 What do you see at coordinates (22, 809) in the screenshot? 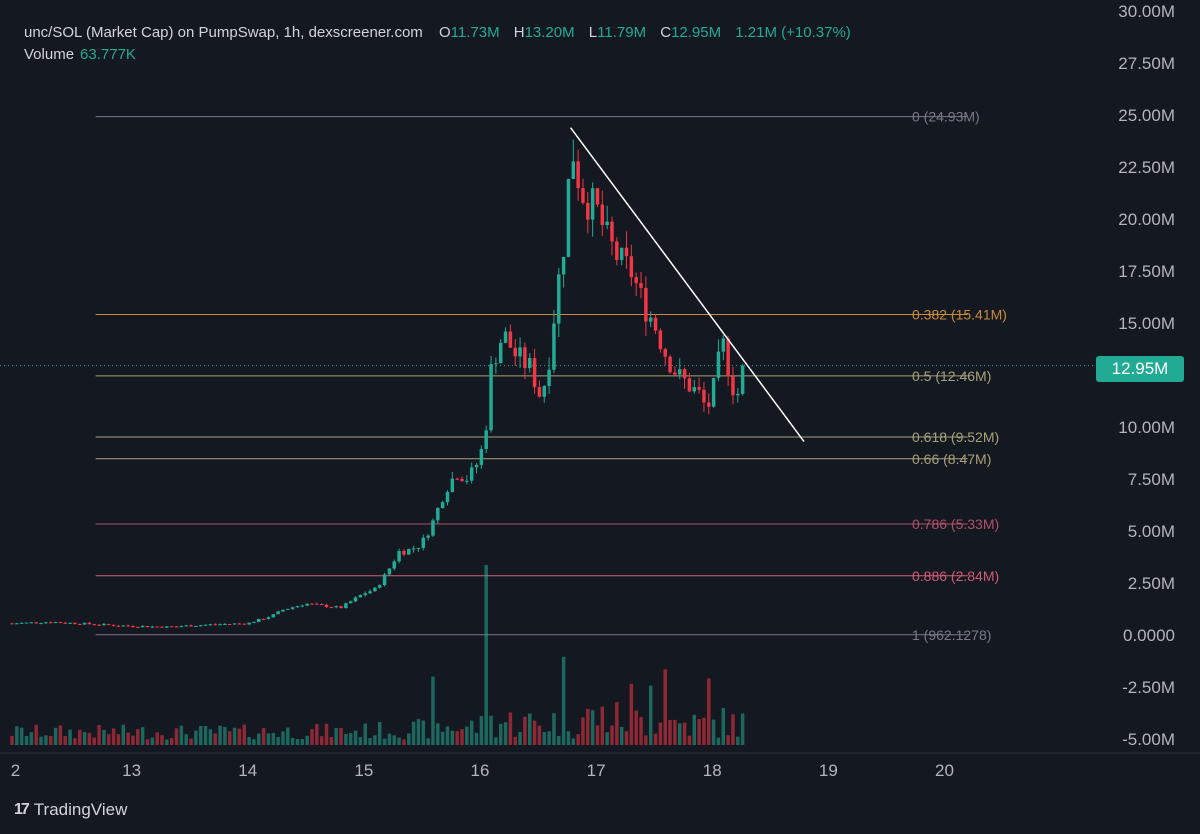
I see `tradingview-logo-icon: 17` at bounding box center [22, 809].